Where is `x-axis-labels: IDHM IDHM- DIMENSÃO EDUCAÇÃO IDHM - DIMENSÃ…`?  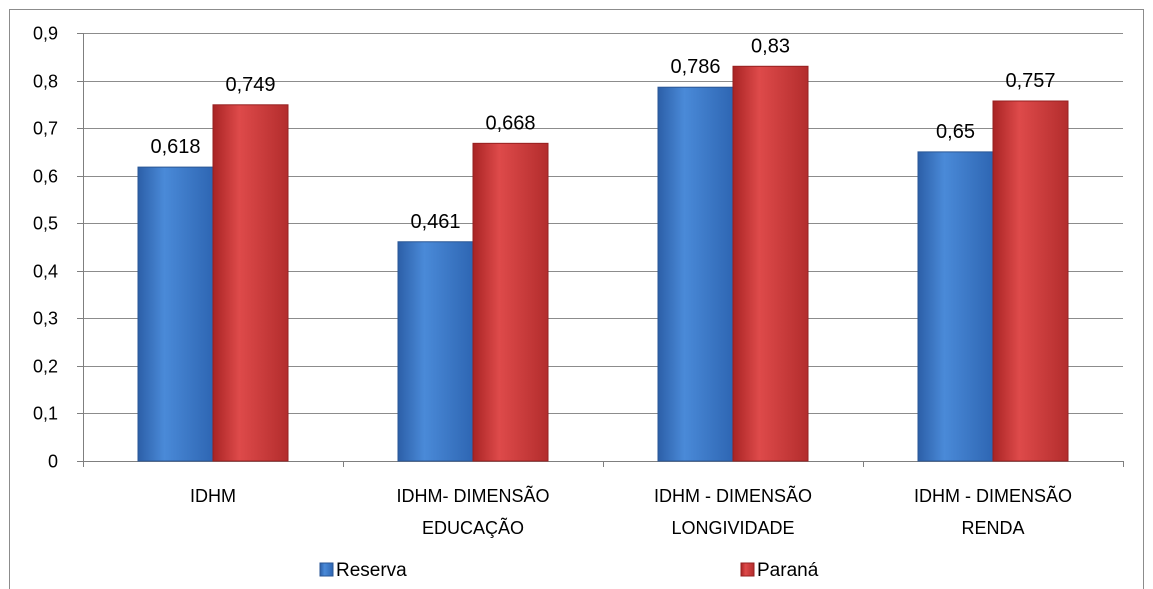 x-axis-labels: IDHM IDHM- DIMENSÃO EDUCAÇÃO IDHM - DIMENSÃ… is located at coordinates (631, 511).